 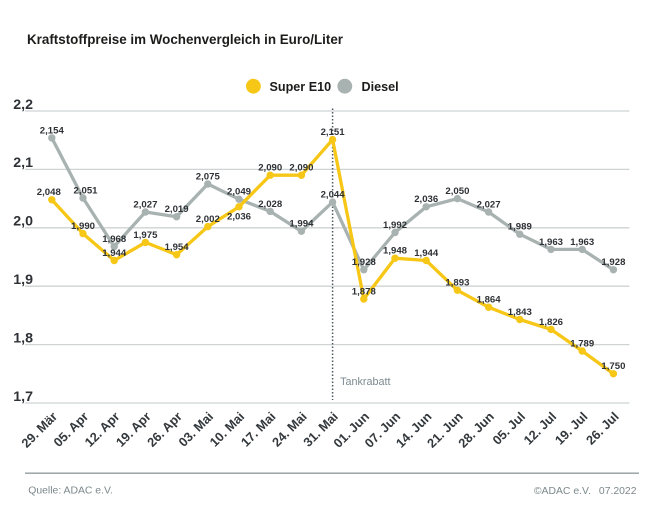 What do you see at coordinates (208, 176) in the screenshot?
I see `svg-text: 2,075` at bounding box center [208, 176].